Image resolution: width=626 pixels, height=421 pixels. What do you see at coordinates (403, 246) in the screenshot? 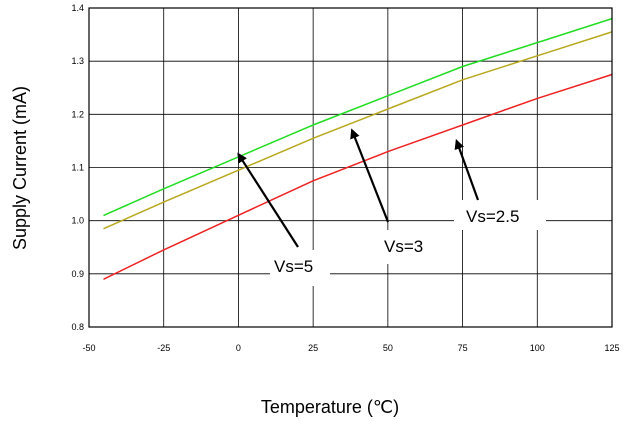
I see `annotation-label: Vs=3` at bounding box center [403, 246].